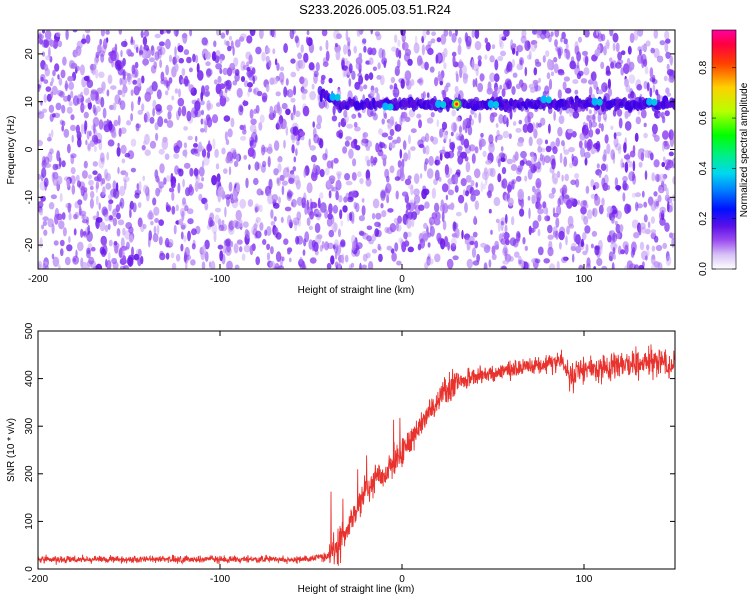  Describe the element at coordinates (717, 168) in the screenshot. I see `colorbar-ticks: 0.00.20.40.60.8` at that location.